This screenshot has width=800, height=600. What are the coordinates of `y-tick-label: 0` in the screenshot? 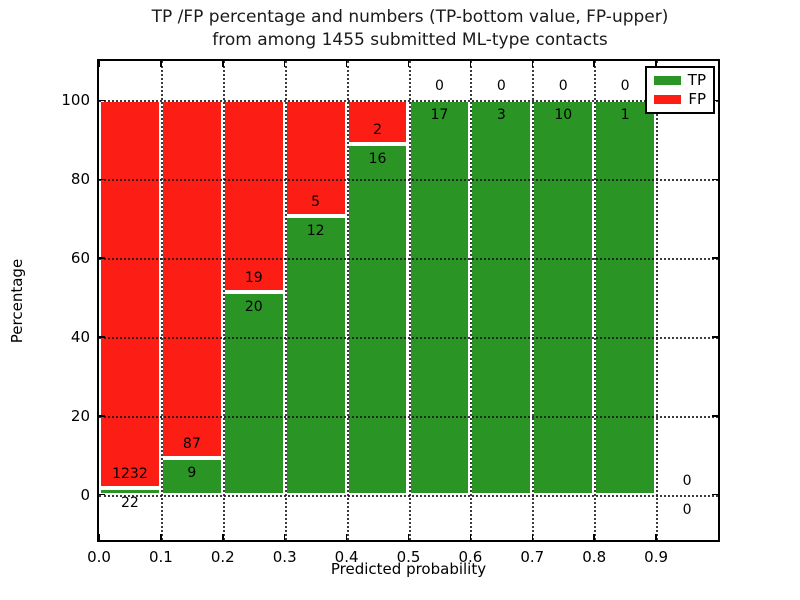 It's located at (85, 494).